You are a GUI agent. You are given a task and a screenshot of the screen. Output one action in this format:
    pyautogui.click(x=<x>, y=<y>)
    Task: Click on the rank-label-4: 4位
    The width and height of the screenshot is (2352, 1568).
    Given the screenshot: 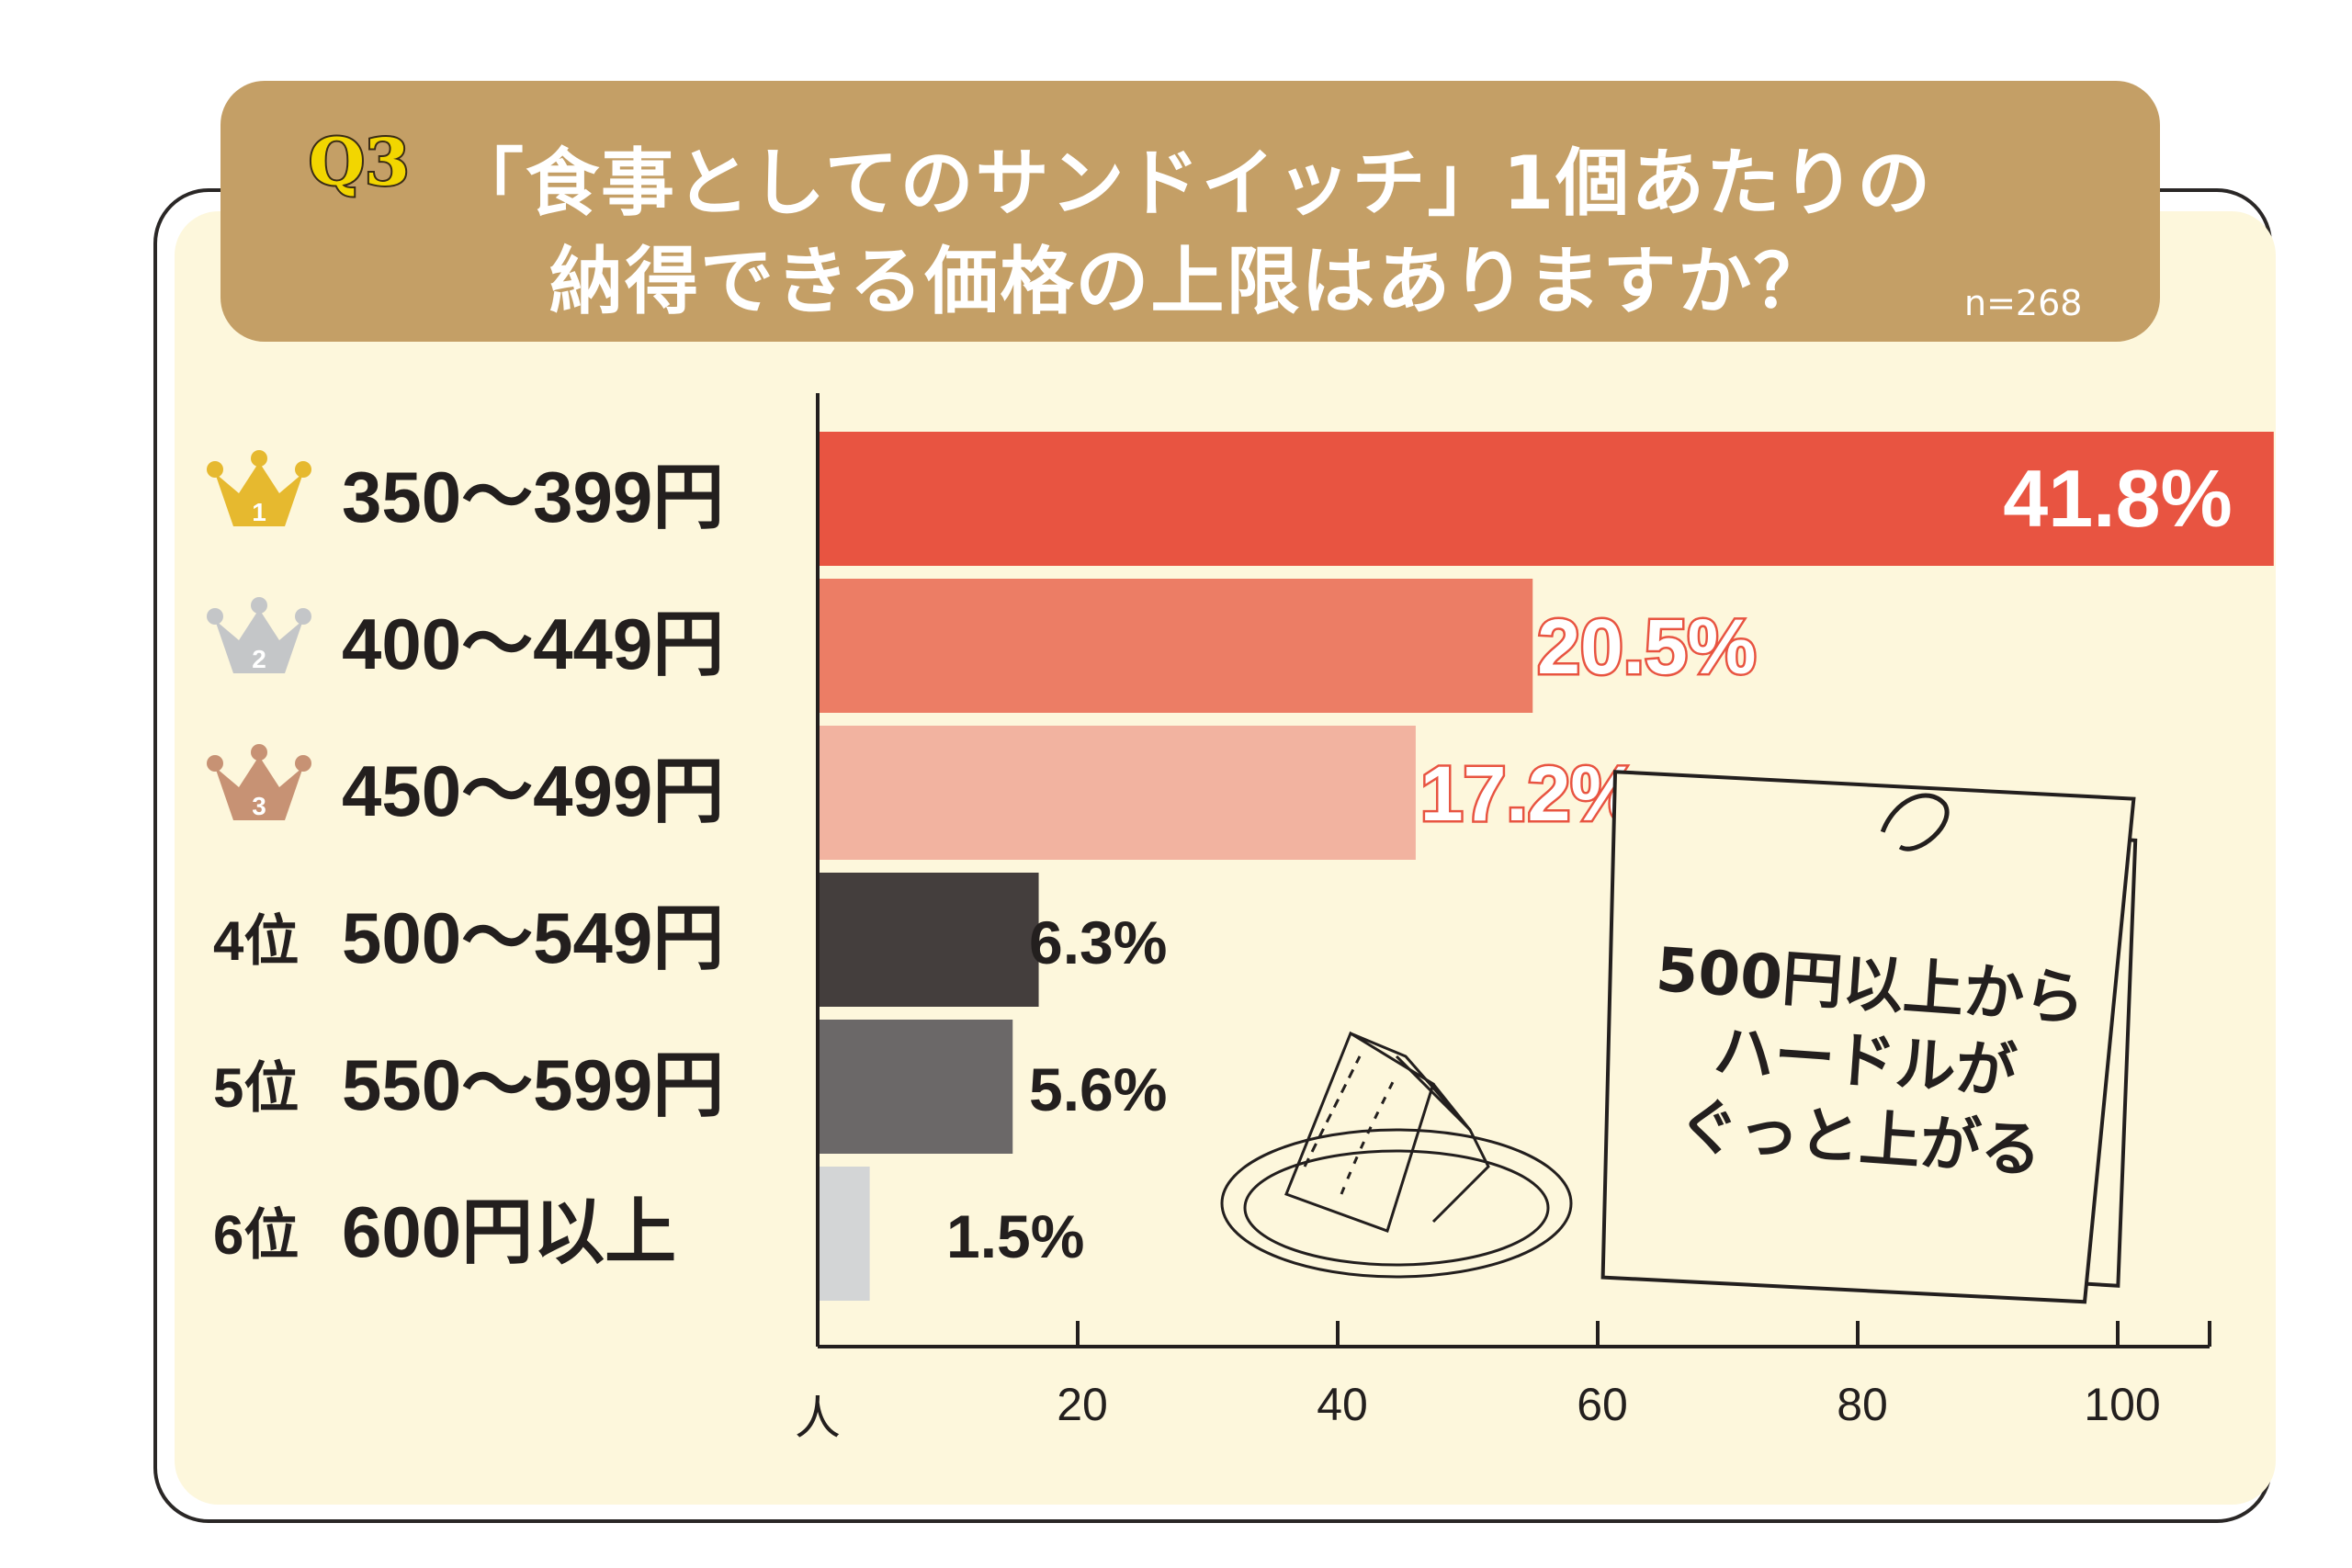 What is the action you would take?
    pyautogui.click(x=256, y=941)
    